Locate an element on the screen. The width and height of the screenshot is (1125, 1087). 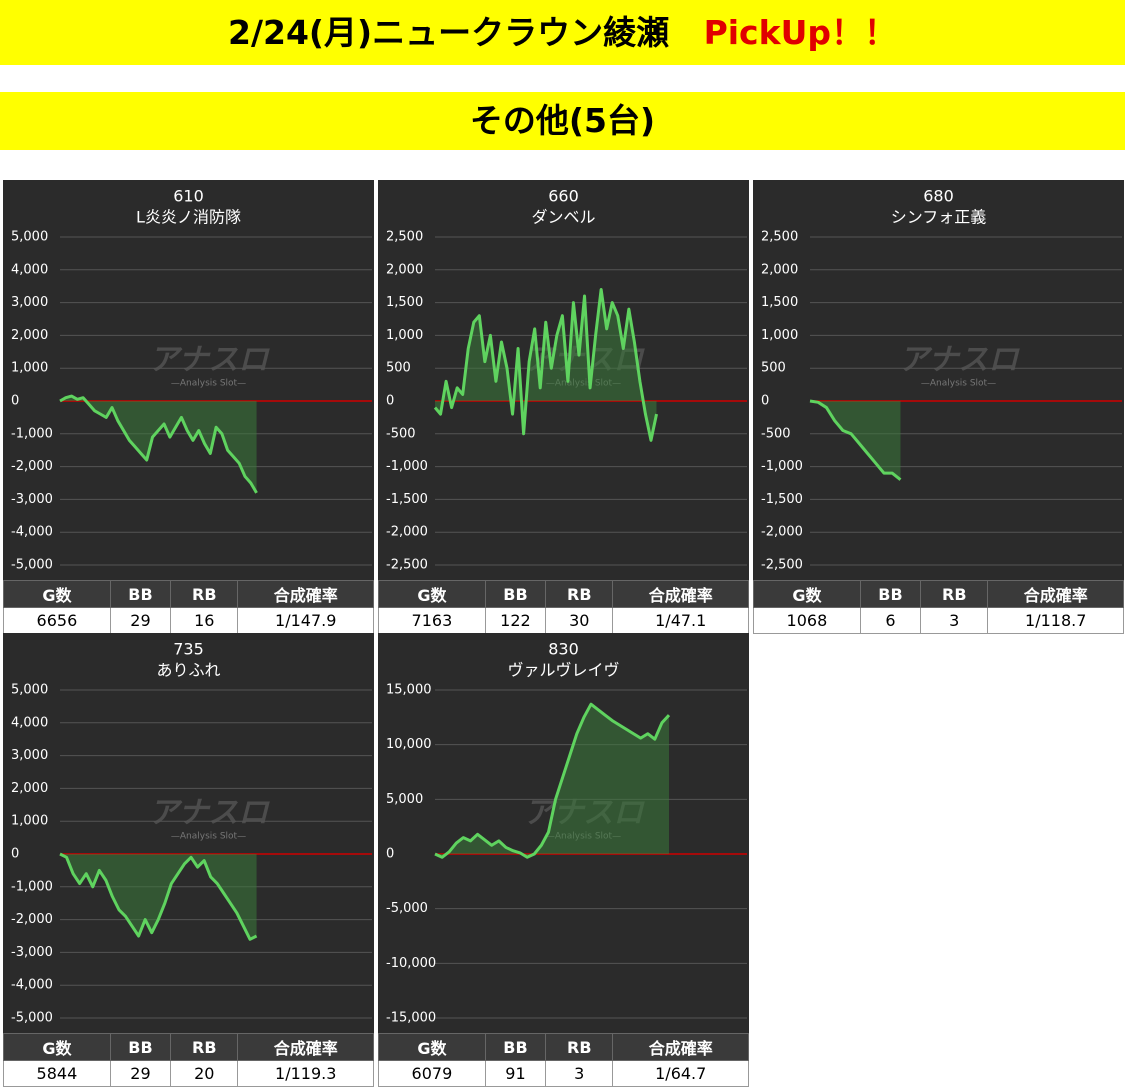
chart-subtitle: ヴァルヴレイヴ is located at coordinates (563, 670).